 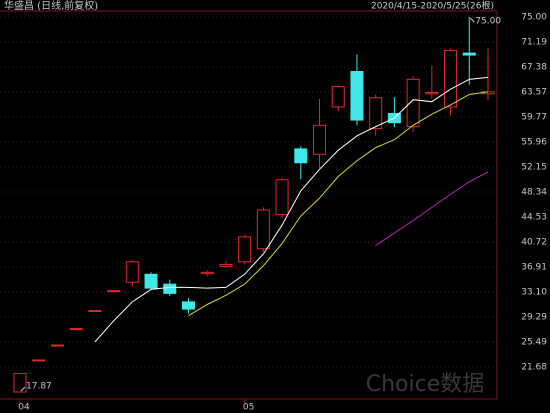 I want to click on watermark: Choice数据, so click(x=425, y=384).